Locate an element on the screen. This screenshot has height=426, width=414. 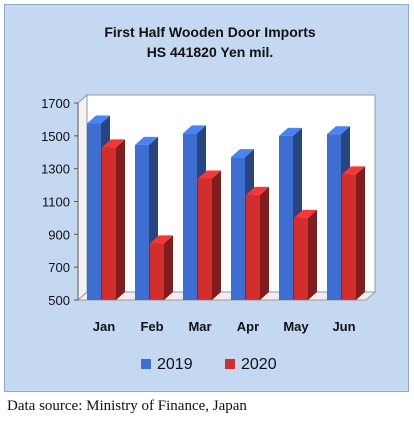
bar-2020-Jan is located at coordinates (113, 219).